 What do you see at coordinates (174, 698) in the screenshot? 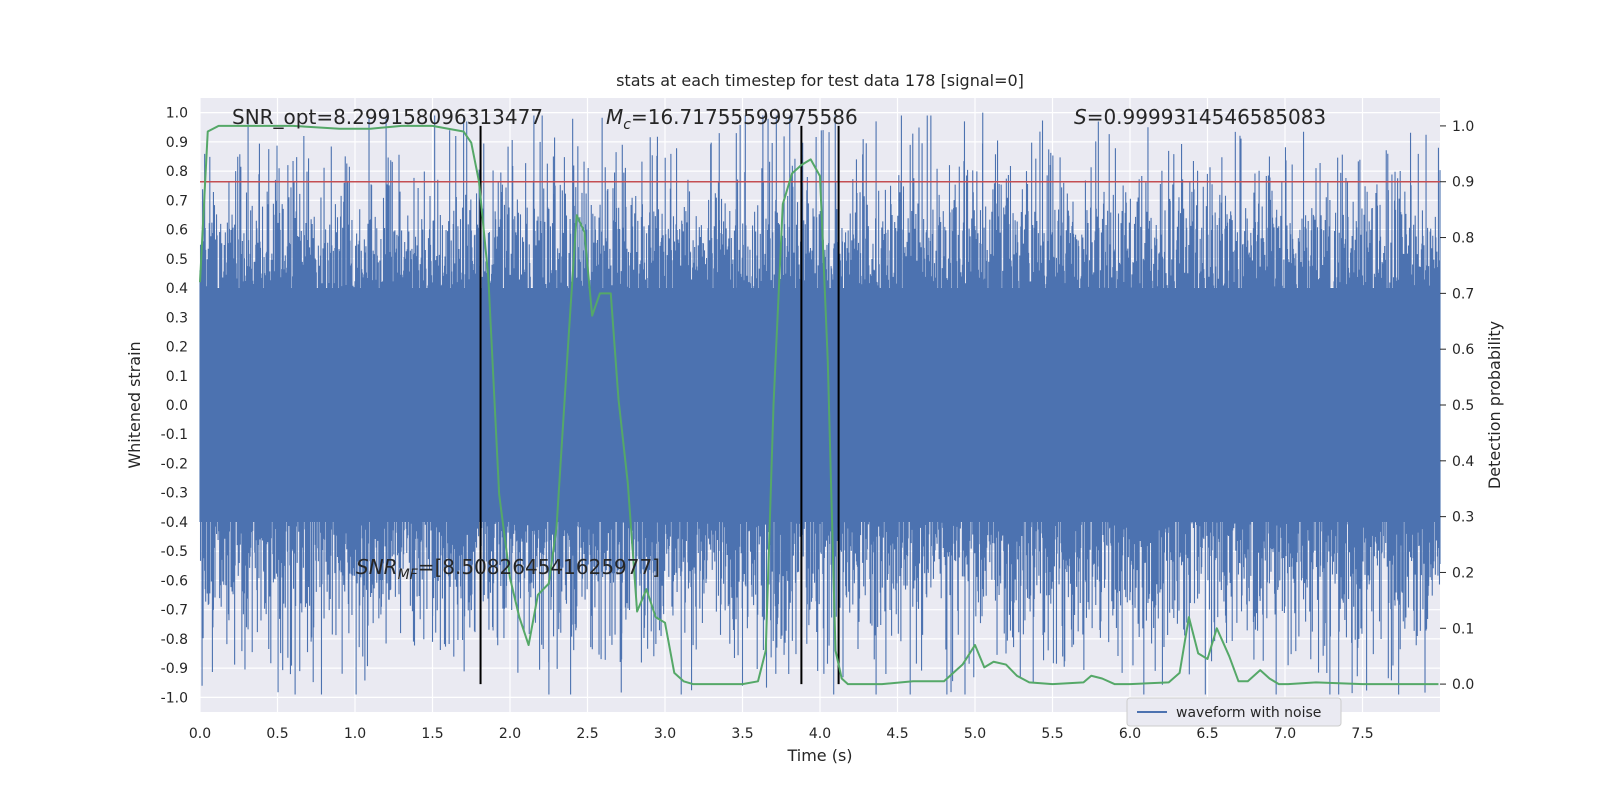
I see `y-tick-label-20: -1.0` at bounding box center [174, 698].